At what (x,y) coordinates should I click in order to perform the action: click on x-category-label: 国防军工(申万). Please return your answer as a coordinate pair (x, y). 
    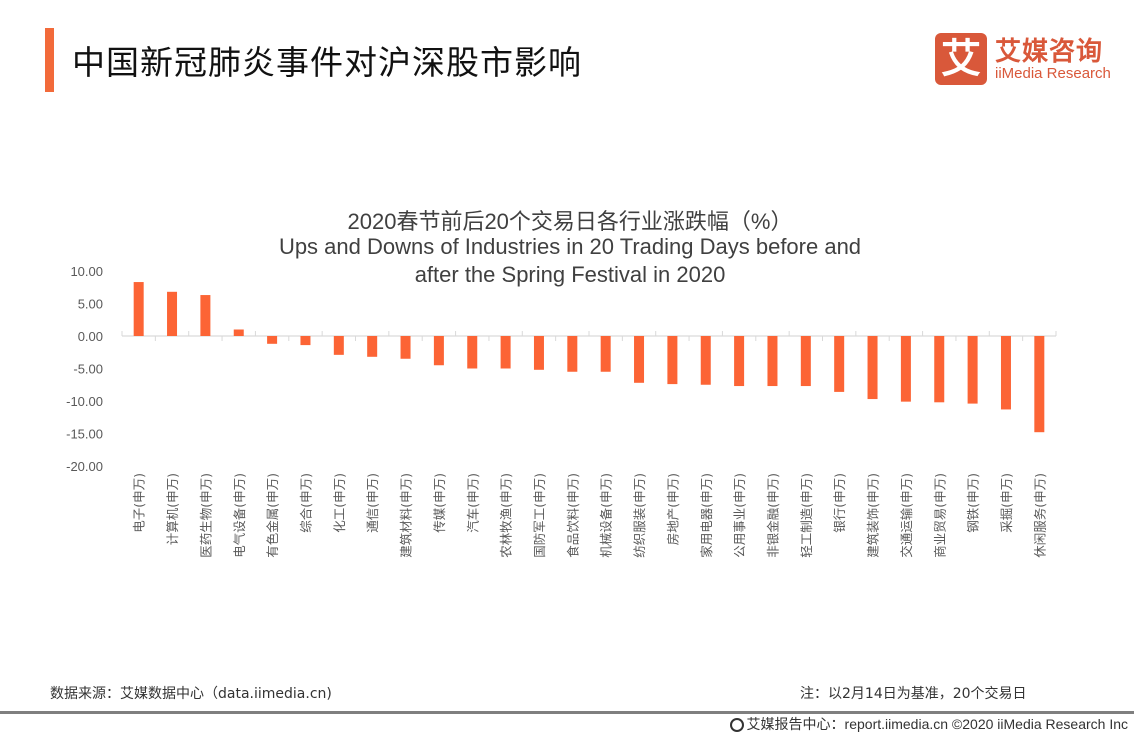
    Looking at the image, I should click on (539, 515).